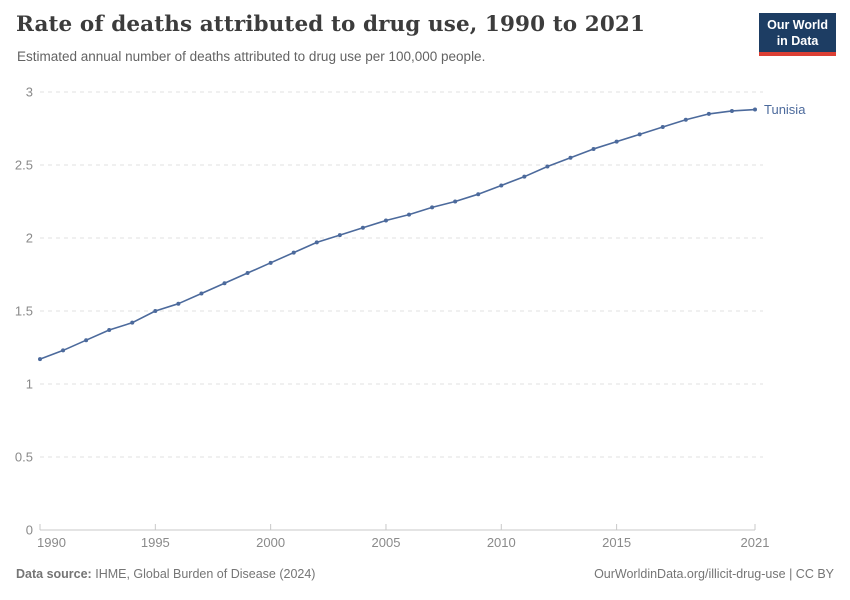 This screenshot has height=600, width=850. I want to click on data-source-value: IHME, Global Burden of Disease (2024), so click(205, 574).